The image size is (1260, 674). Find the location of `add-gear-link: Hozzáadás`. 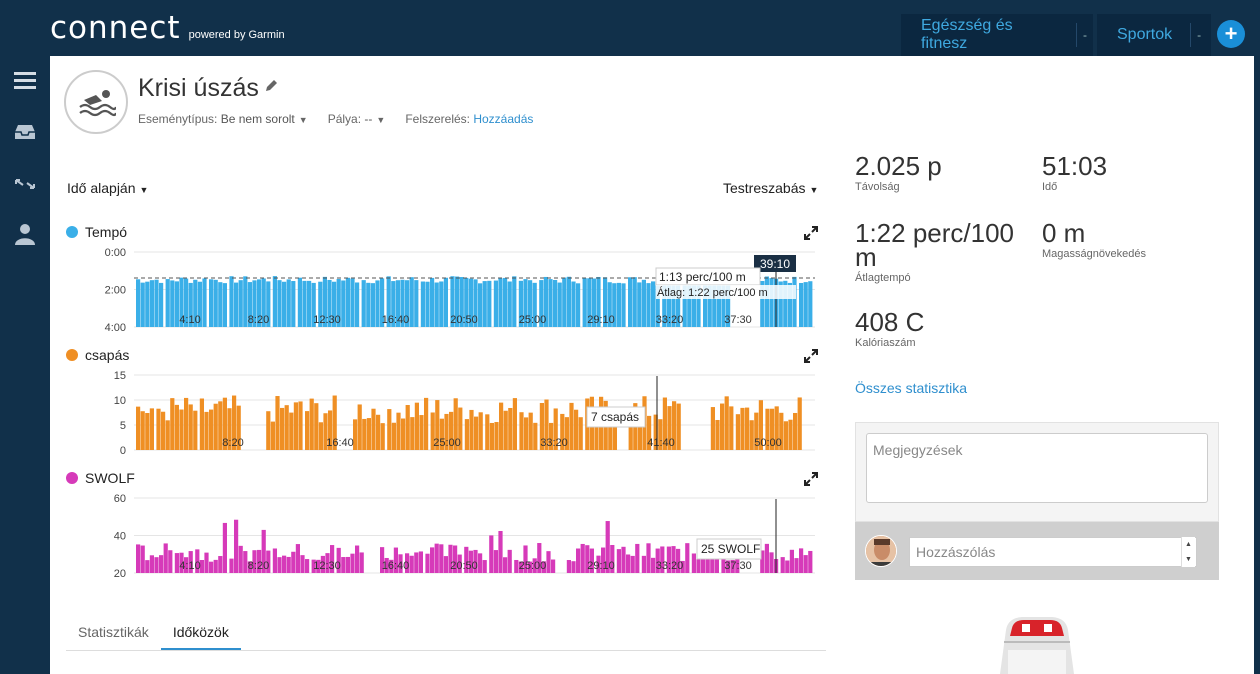

add-gear-link: Hozzáadás is located at coordinates (503, 119).